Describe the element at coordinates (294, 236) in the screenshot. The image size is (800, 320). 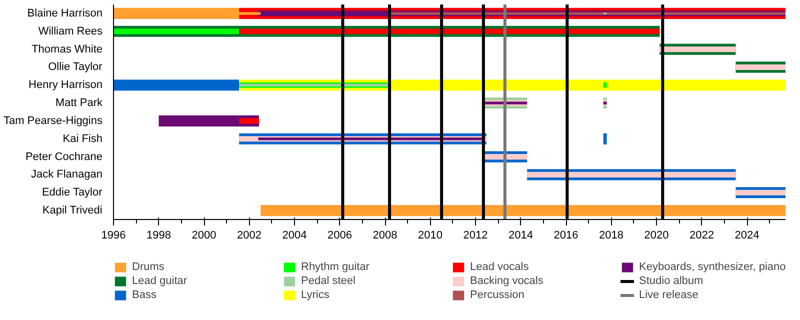
I see `x-tick-label: 2004` at that location.